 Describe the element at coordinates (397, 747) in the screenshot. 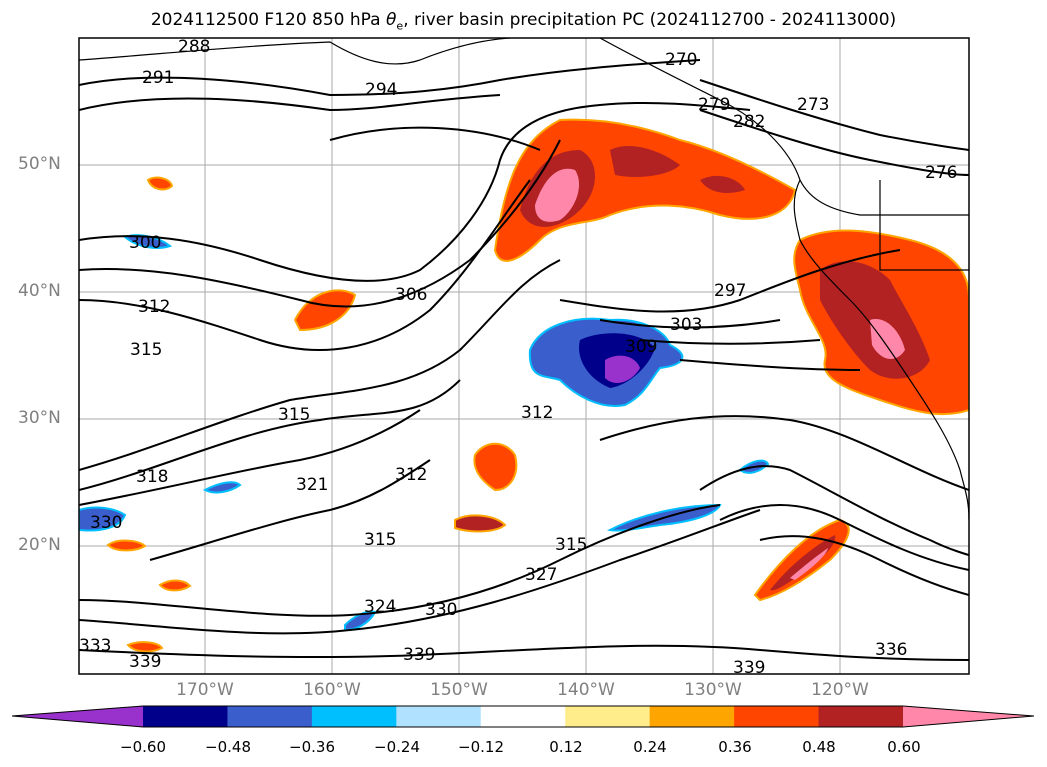

I see `colorbar-tick: −0.24` at that location.